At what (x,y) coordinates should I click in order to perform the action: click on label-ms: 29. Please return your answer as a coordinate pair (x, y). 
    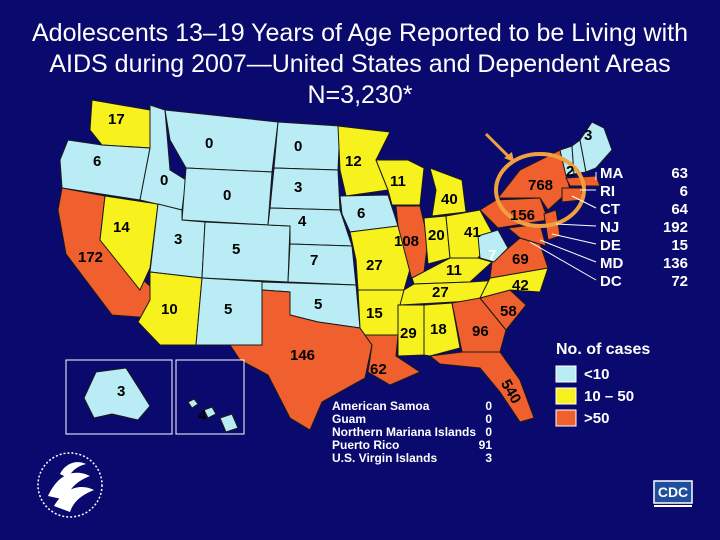
    Looking at the image, I should click on (408, 333).